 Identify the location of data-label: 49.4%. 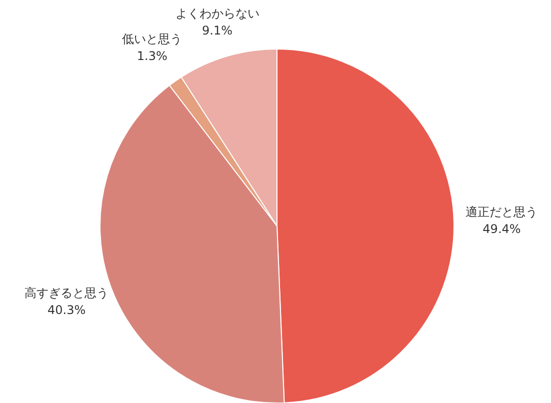
(501, 229).